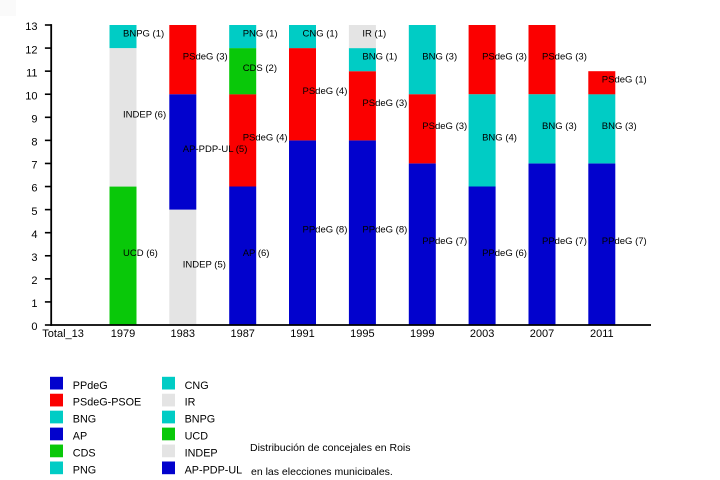 This screenshot has height=480, width=720. I want to click on svg-text: 5, so click(34, 212).